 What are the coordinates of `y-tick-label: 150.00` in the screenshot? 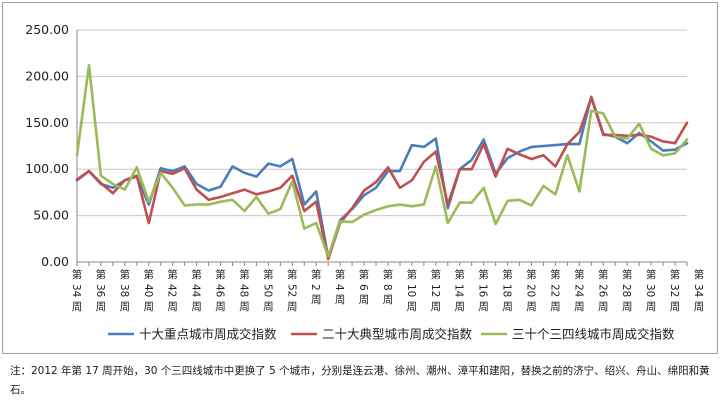 It's located at (47, 122).